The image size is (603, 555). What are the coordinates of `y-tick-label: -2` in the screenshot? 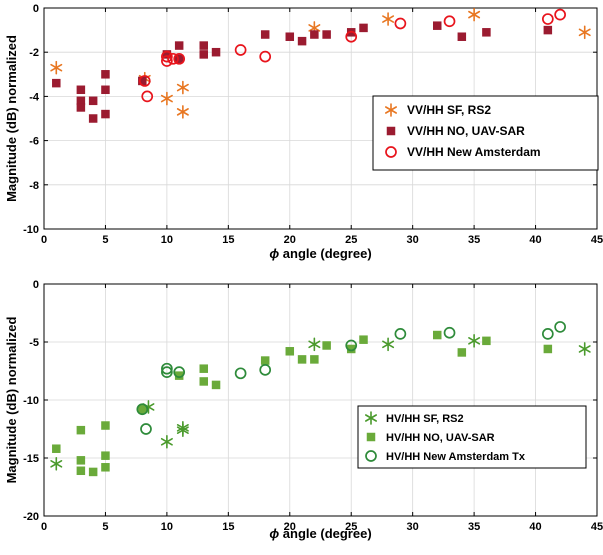 It's located at (34, 53).